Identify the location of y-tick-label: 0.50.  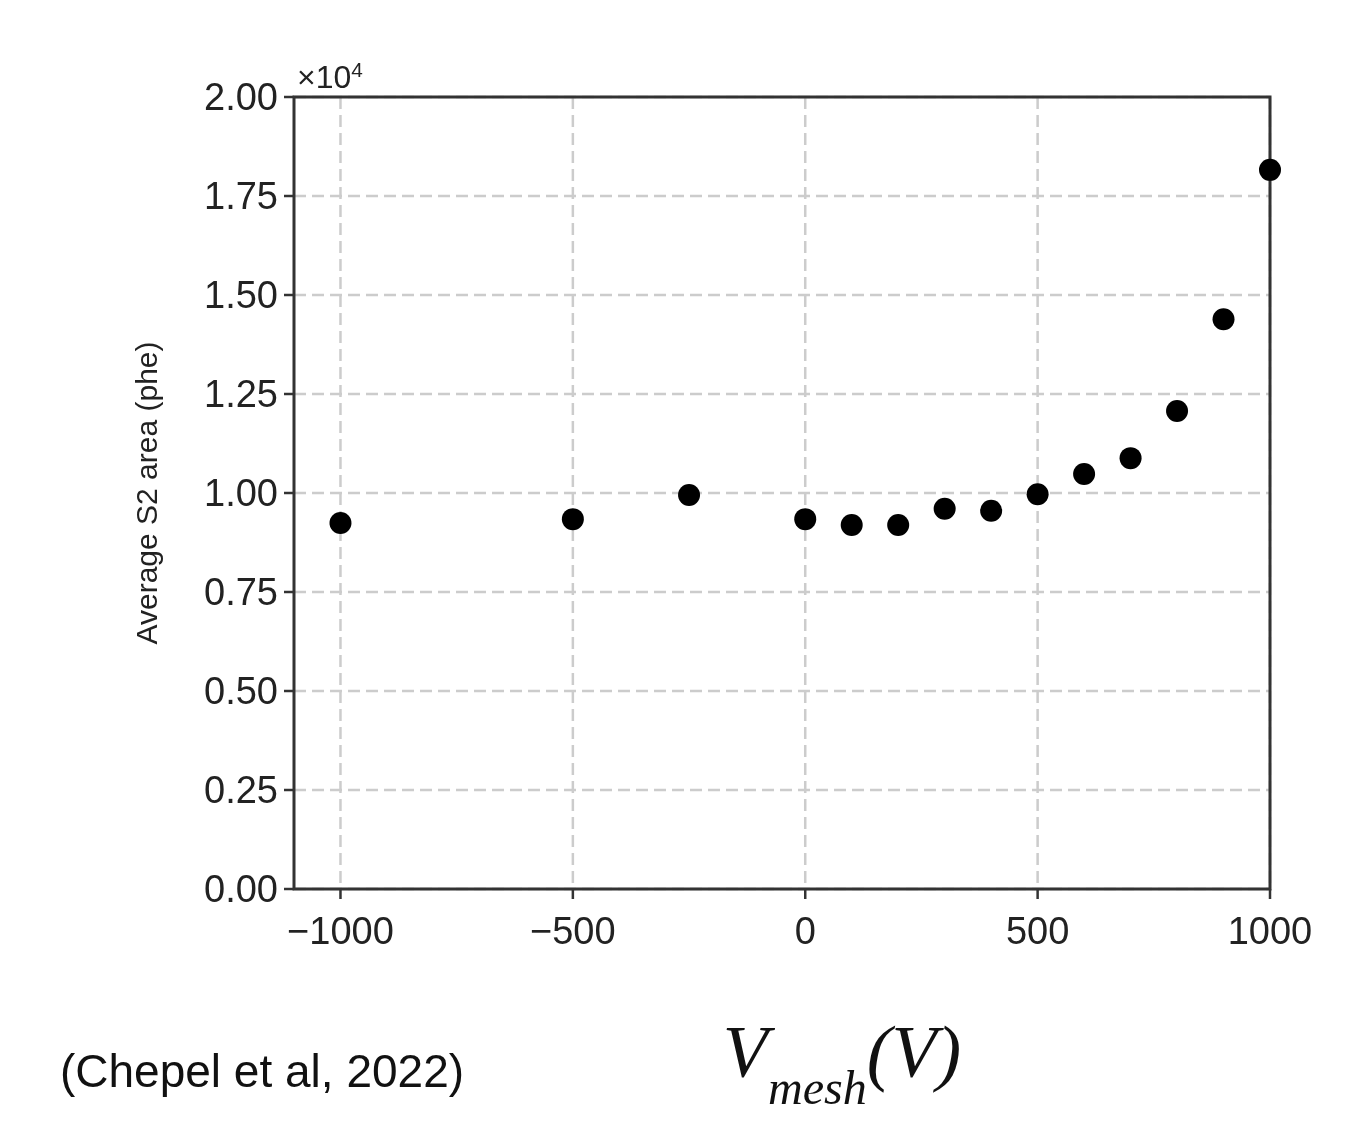
(241, 691).